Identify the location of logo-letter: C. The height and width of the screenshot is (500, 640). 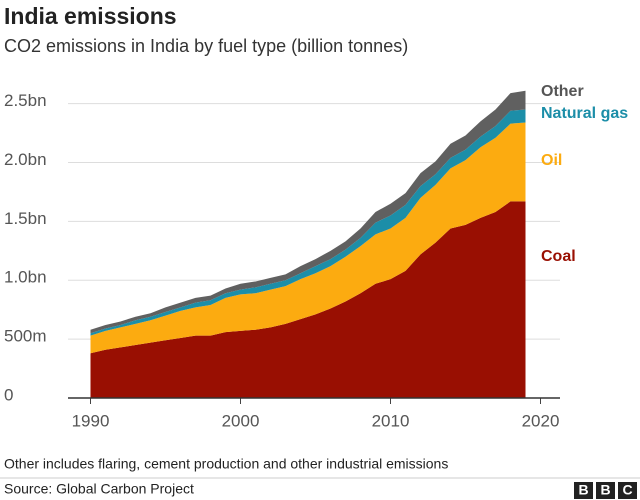
(627, 490).